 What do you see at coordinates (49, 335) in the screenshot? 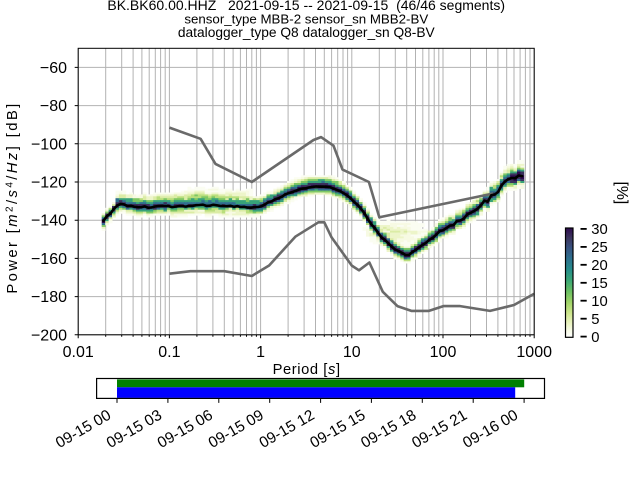
I see `svg-text: −200` at bounding box center [49, 335].